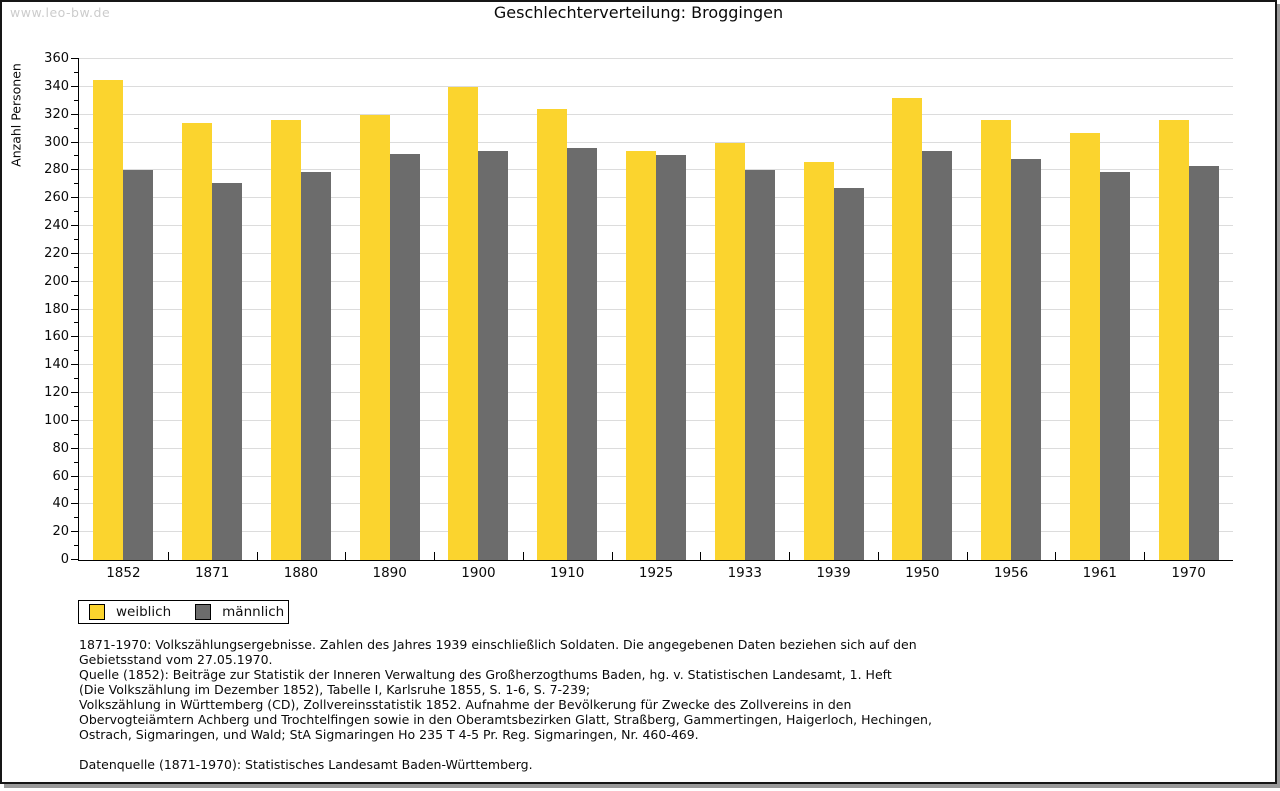 Image resolution: width=1280 pixels, height=791 pixels. Describe the element at coordinates (907, 328) in the screenshot. I see `bar-weiblich-1950` at that location.